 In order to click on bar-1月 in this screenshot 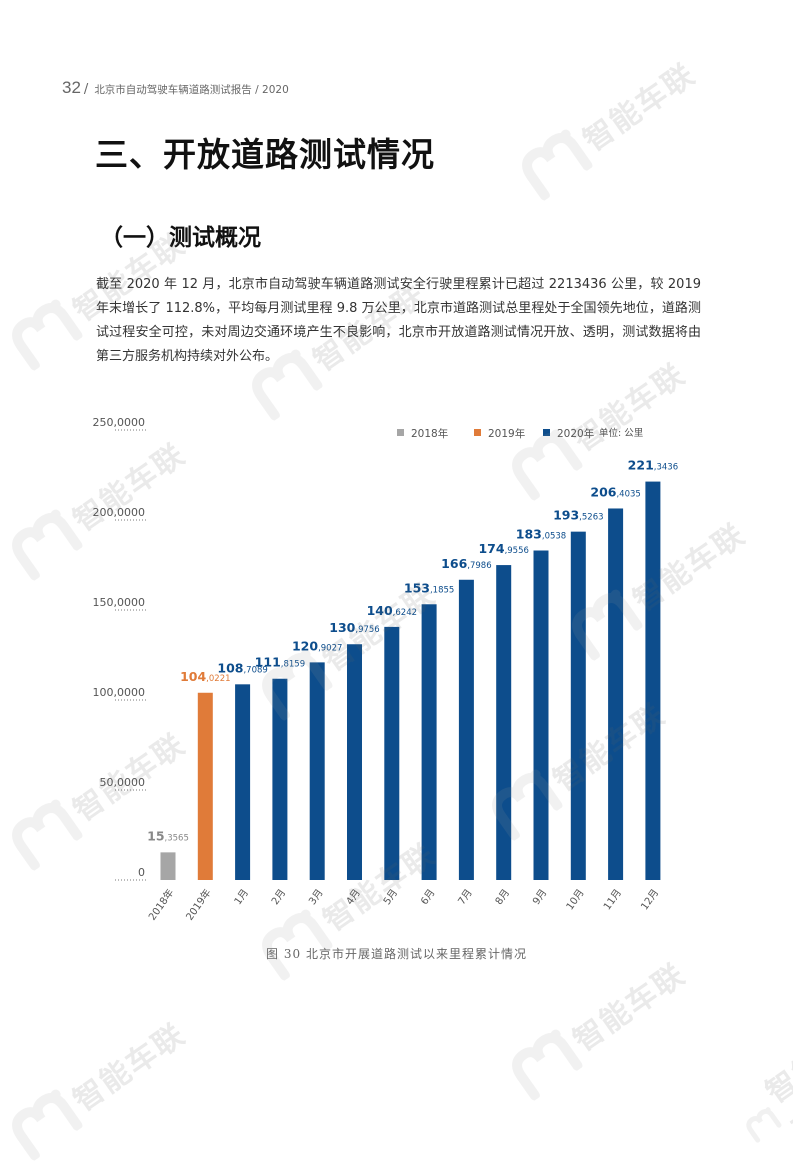, I will do `click(243, 782)`.